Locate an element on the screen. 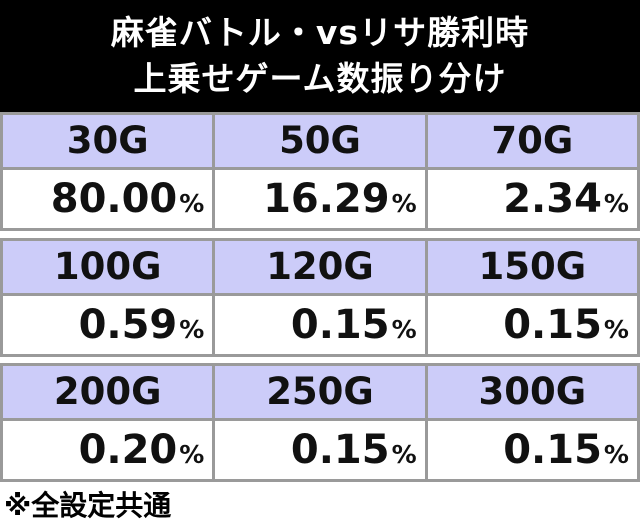 The height and width of the screenshot is (529, 640). probability-value-row: 80.00% 16.29% 2.34% is located at coordinates (320, 199).